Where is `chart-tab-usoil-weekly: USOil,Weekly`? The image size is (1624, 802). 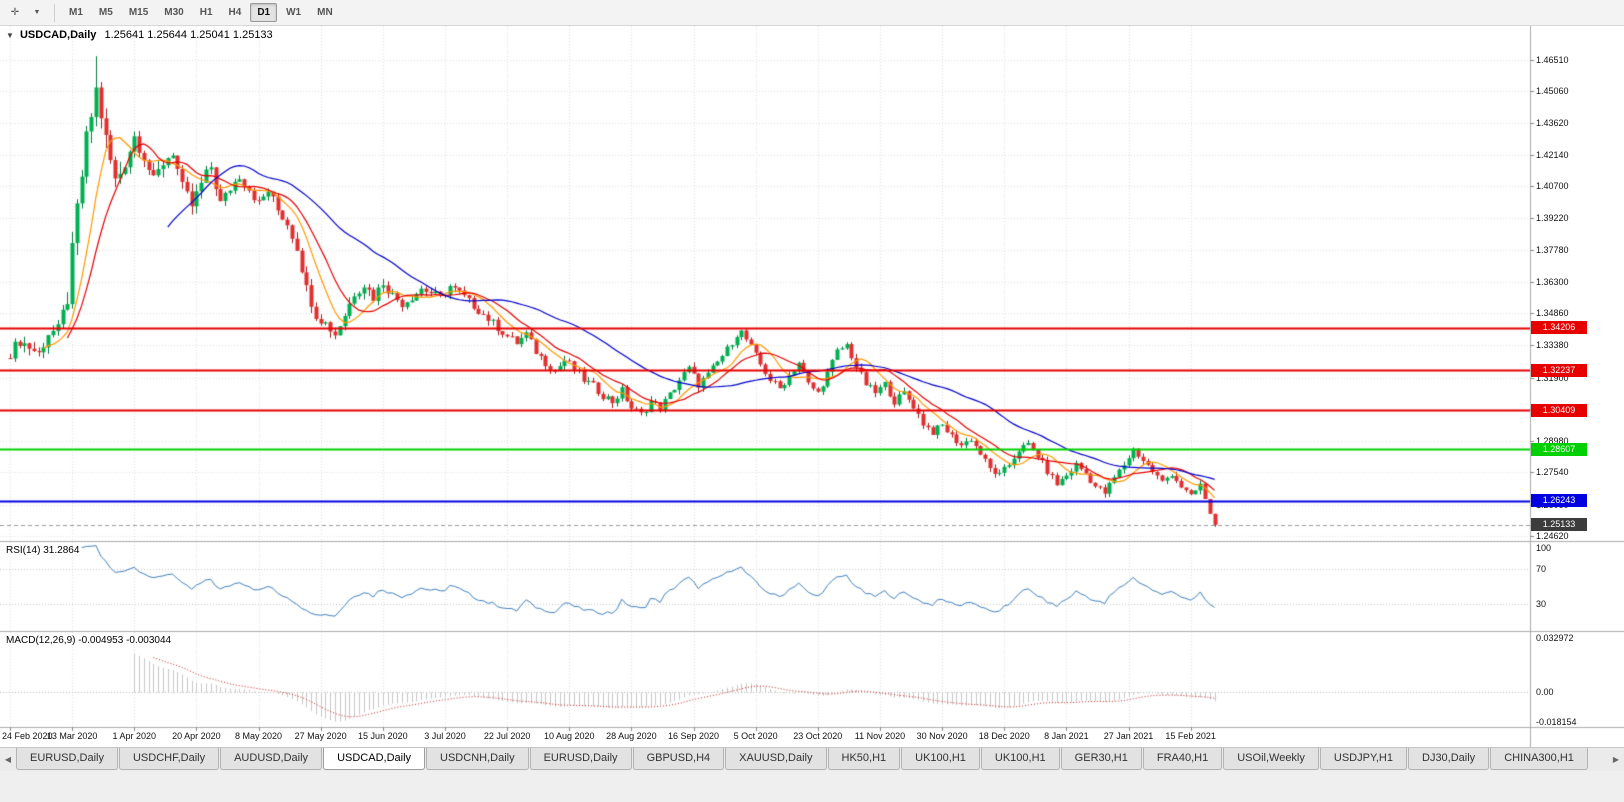 chart-tab-usoil-weekly: USOil,Weekly is located at coordinates (1271, 759).